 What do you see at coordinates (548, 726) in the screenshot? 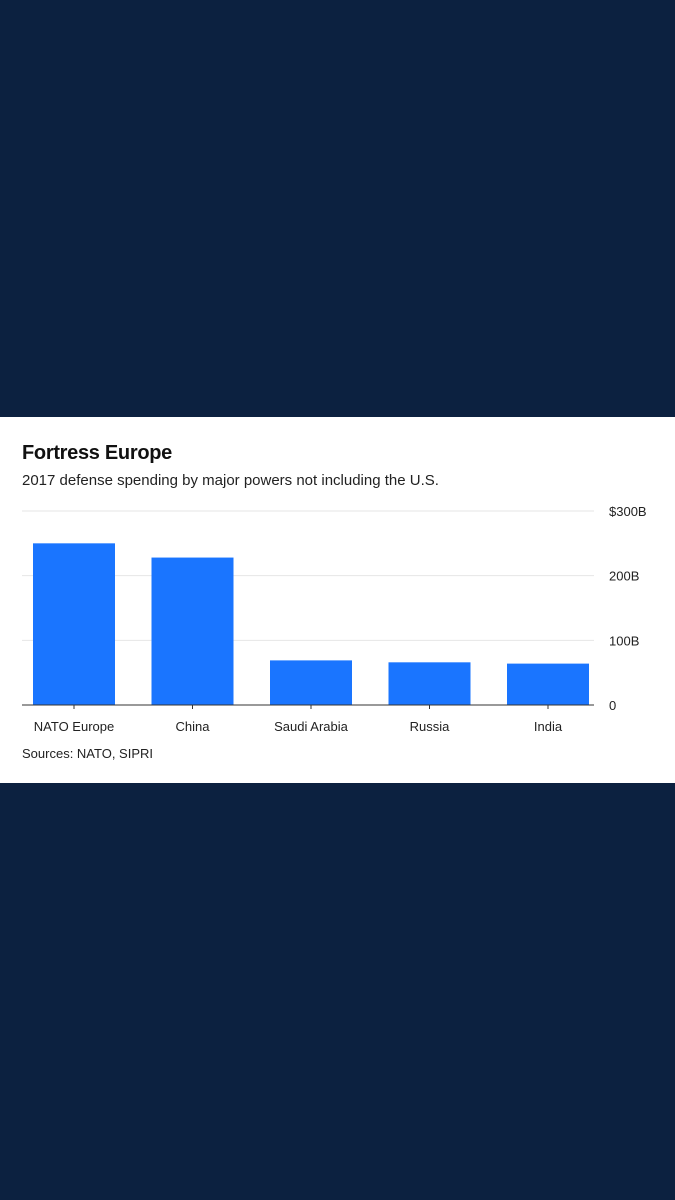
I see `category-label: India` at bounding box center [548, 726].